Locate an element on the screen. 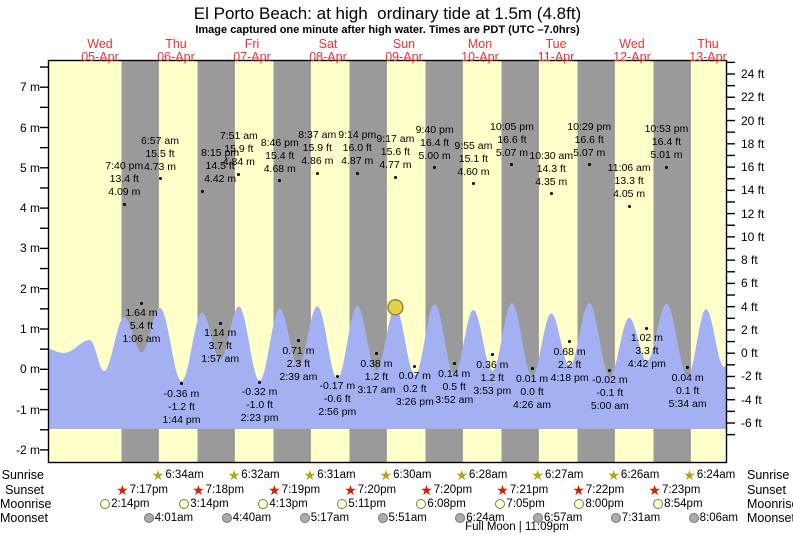 The image size is (793, 538). astro-time: 6:31am is located at coordinates (336, 475).